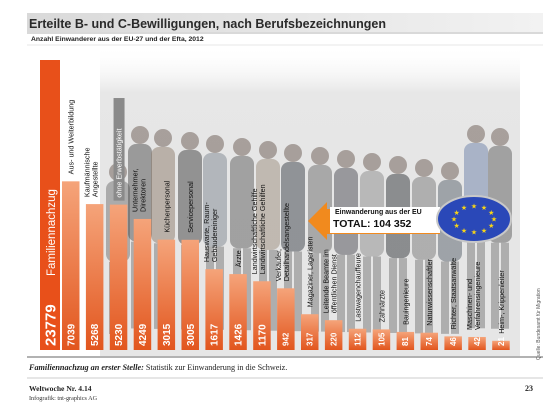 The width and height of the screenshot is (560, 420). I want to click on publication-issue: Weltwoche Nr. 4.14, so click(60, 388).